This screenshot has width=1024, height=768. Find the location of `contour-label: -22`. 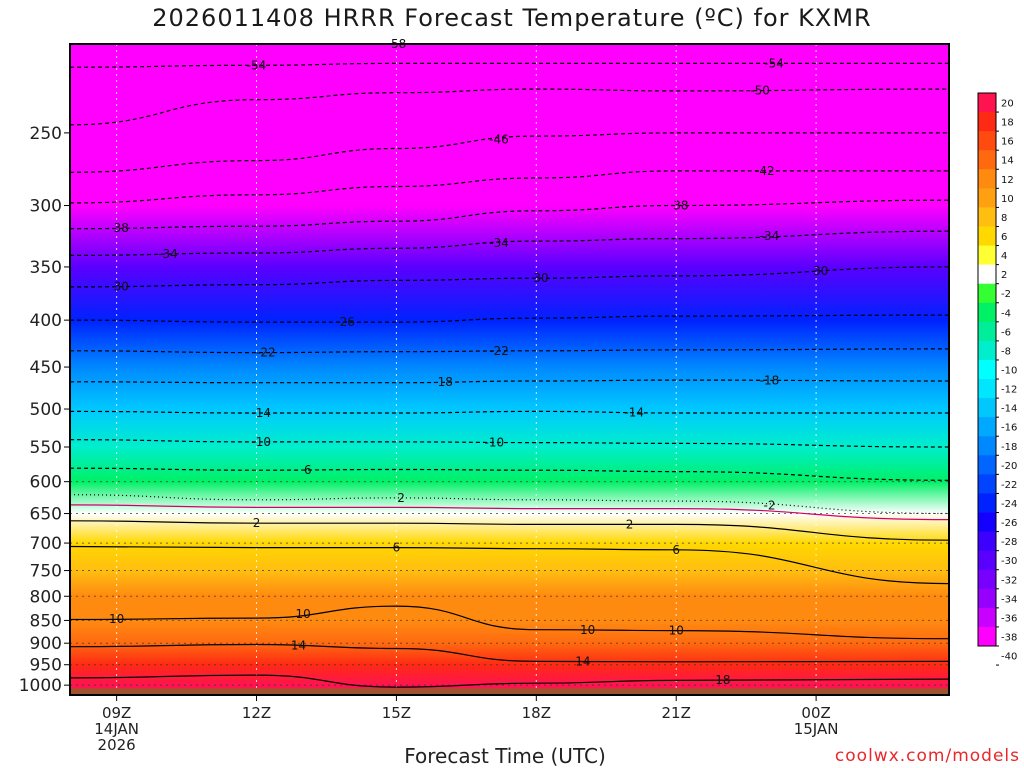

contour-label: -22 is located at coordinates (499, 351).